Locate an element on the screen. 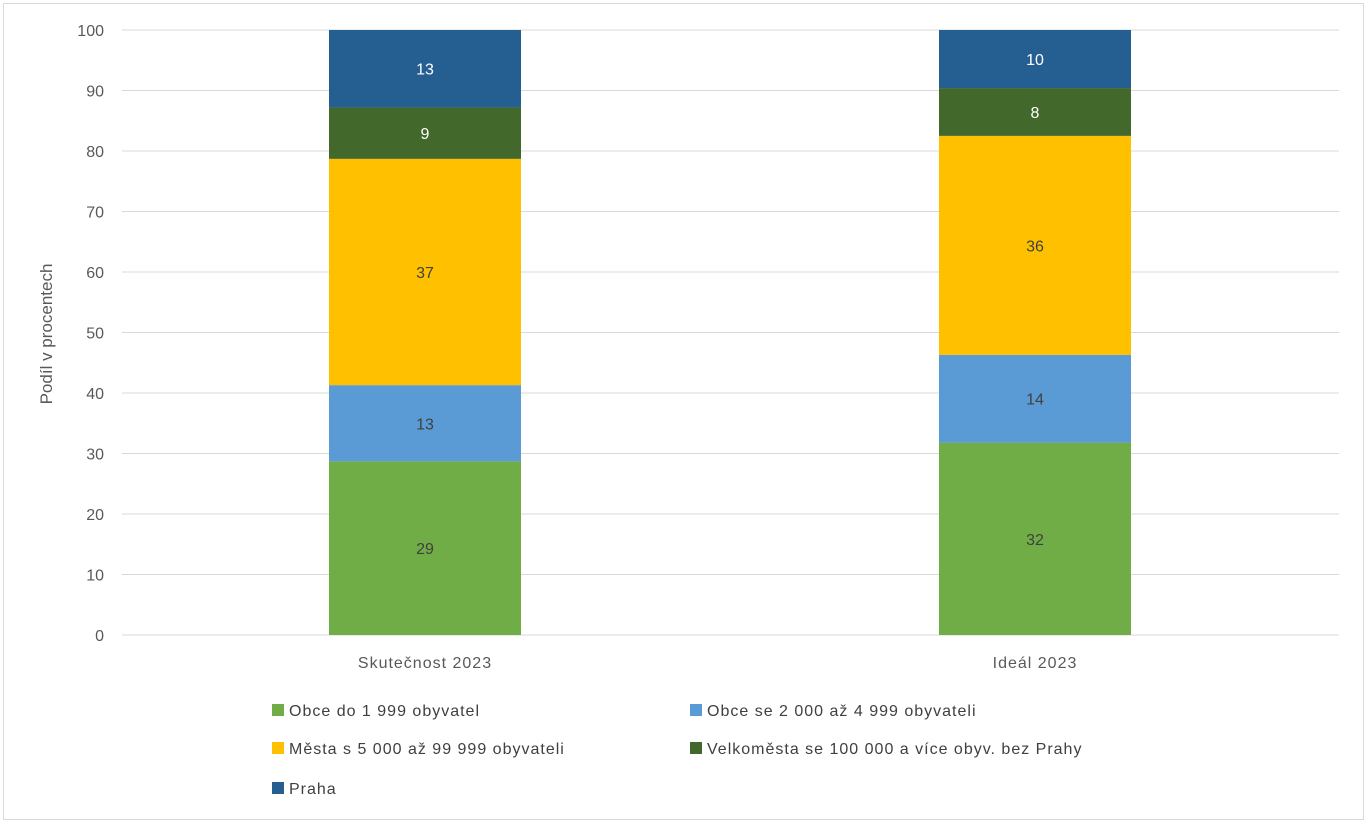  y-tick-label: 70 is located at coordinates (95, 213).